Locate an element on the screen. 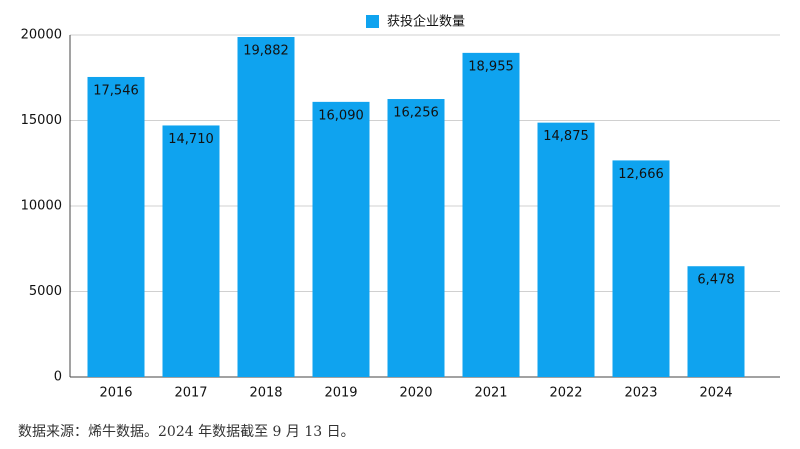  source-note: 数据来源：烯牛数据。2024 年数据截至 9 月 13 日。 is located at coordinates (186, 432).